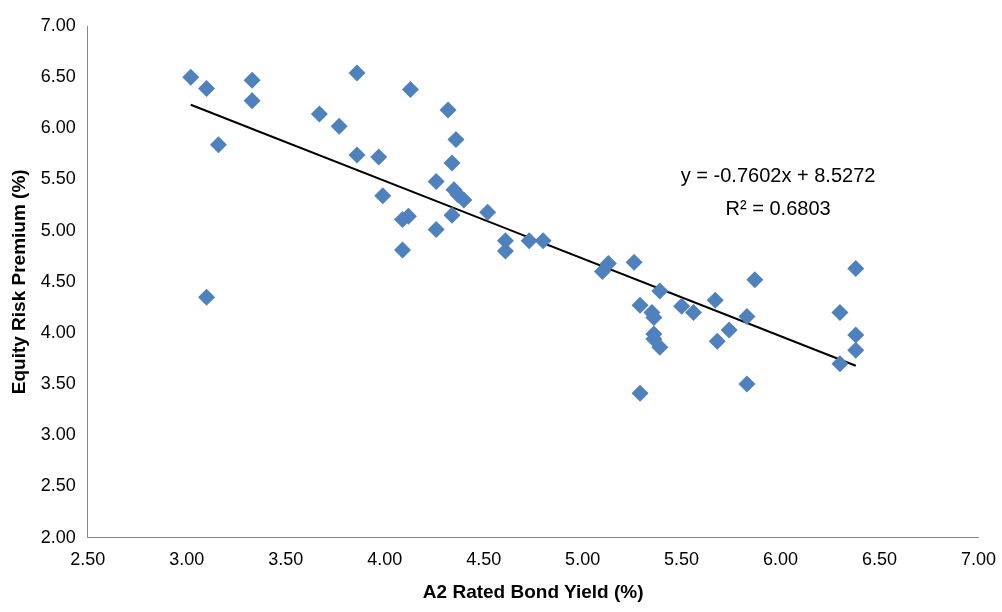  Describe the element at coordinates (978, 559) in the screenshot. I see `x-tick-label: 7.00` at that location.